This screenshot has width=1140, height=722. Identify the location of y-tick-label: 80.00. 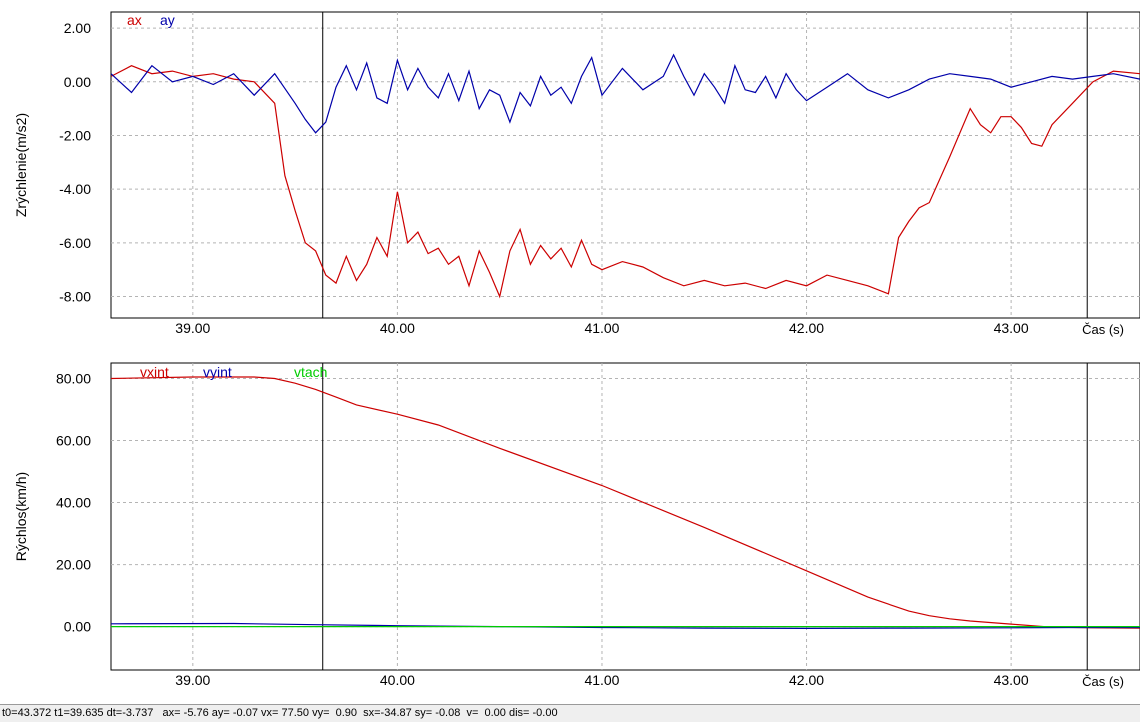
(73, 379).